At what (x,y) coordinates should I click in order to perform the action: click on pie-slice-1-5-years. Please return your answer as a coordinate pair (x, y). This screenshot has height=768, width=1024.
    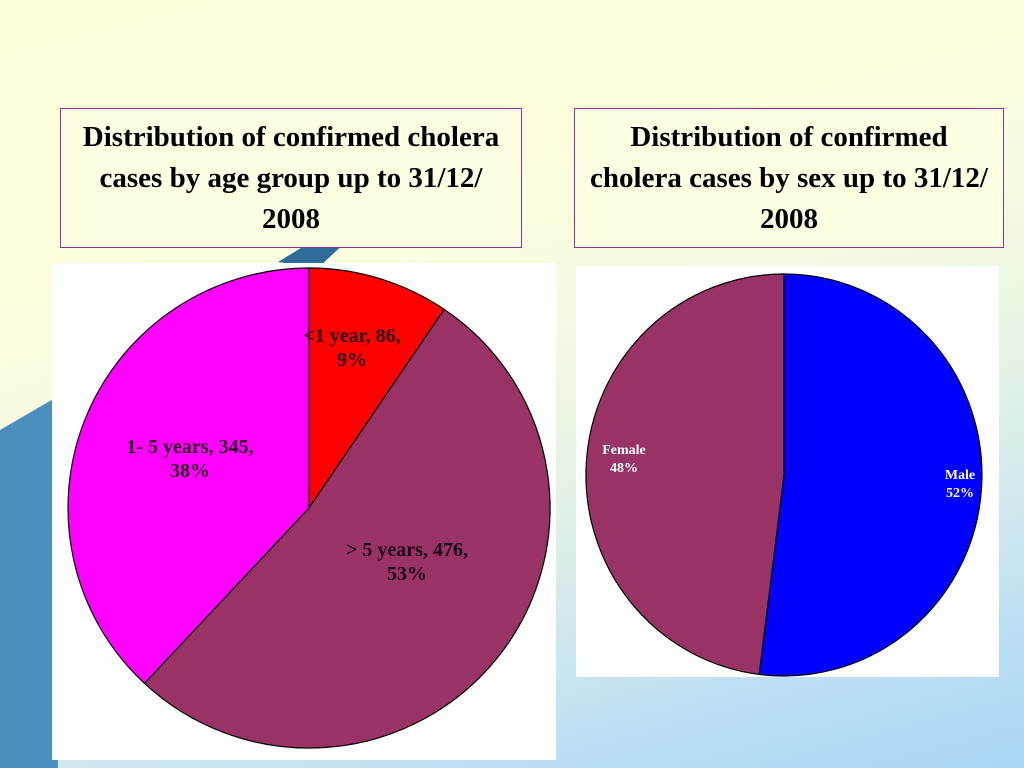
    Looking at the image, I should click on (188, 476).